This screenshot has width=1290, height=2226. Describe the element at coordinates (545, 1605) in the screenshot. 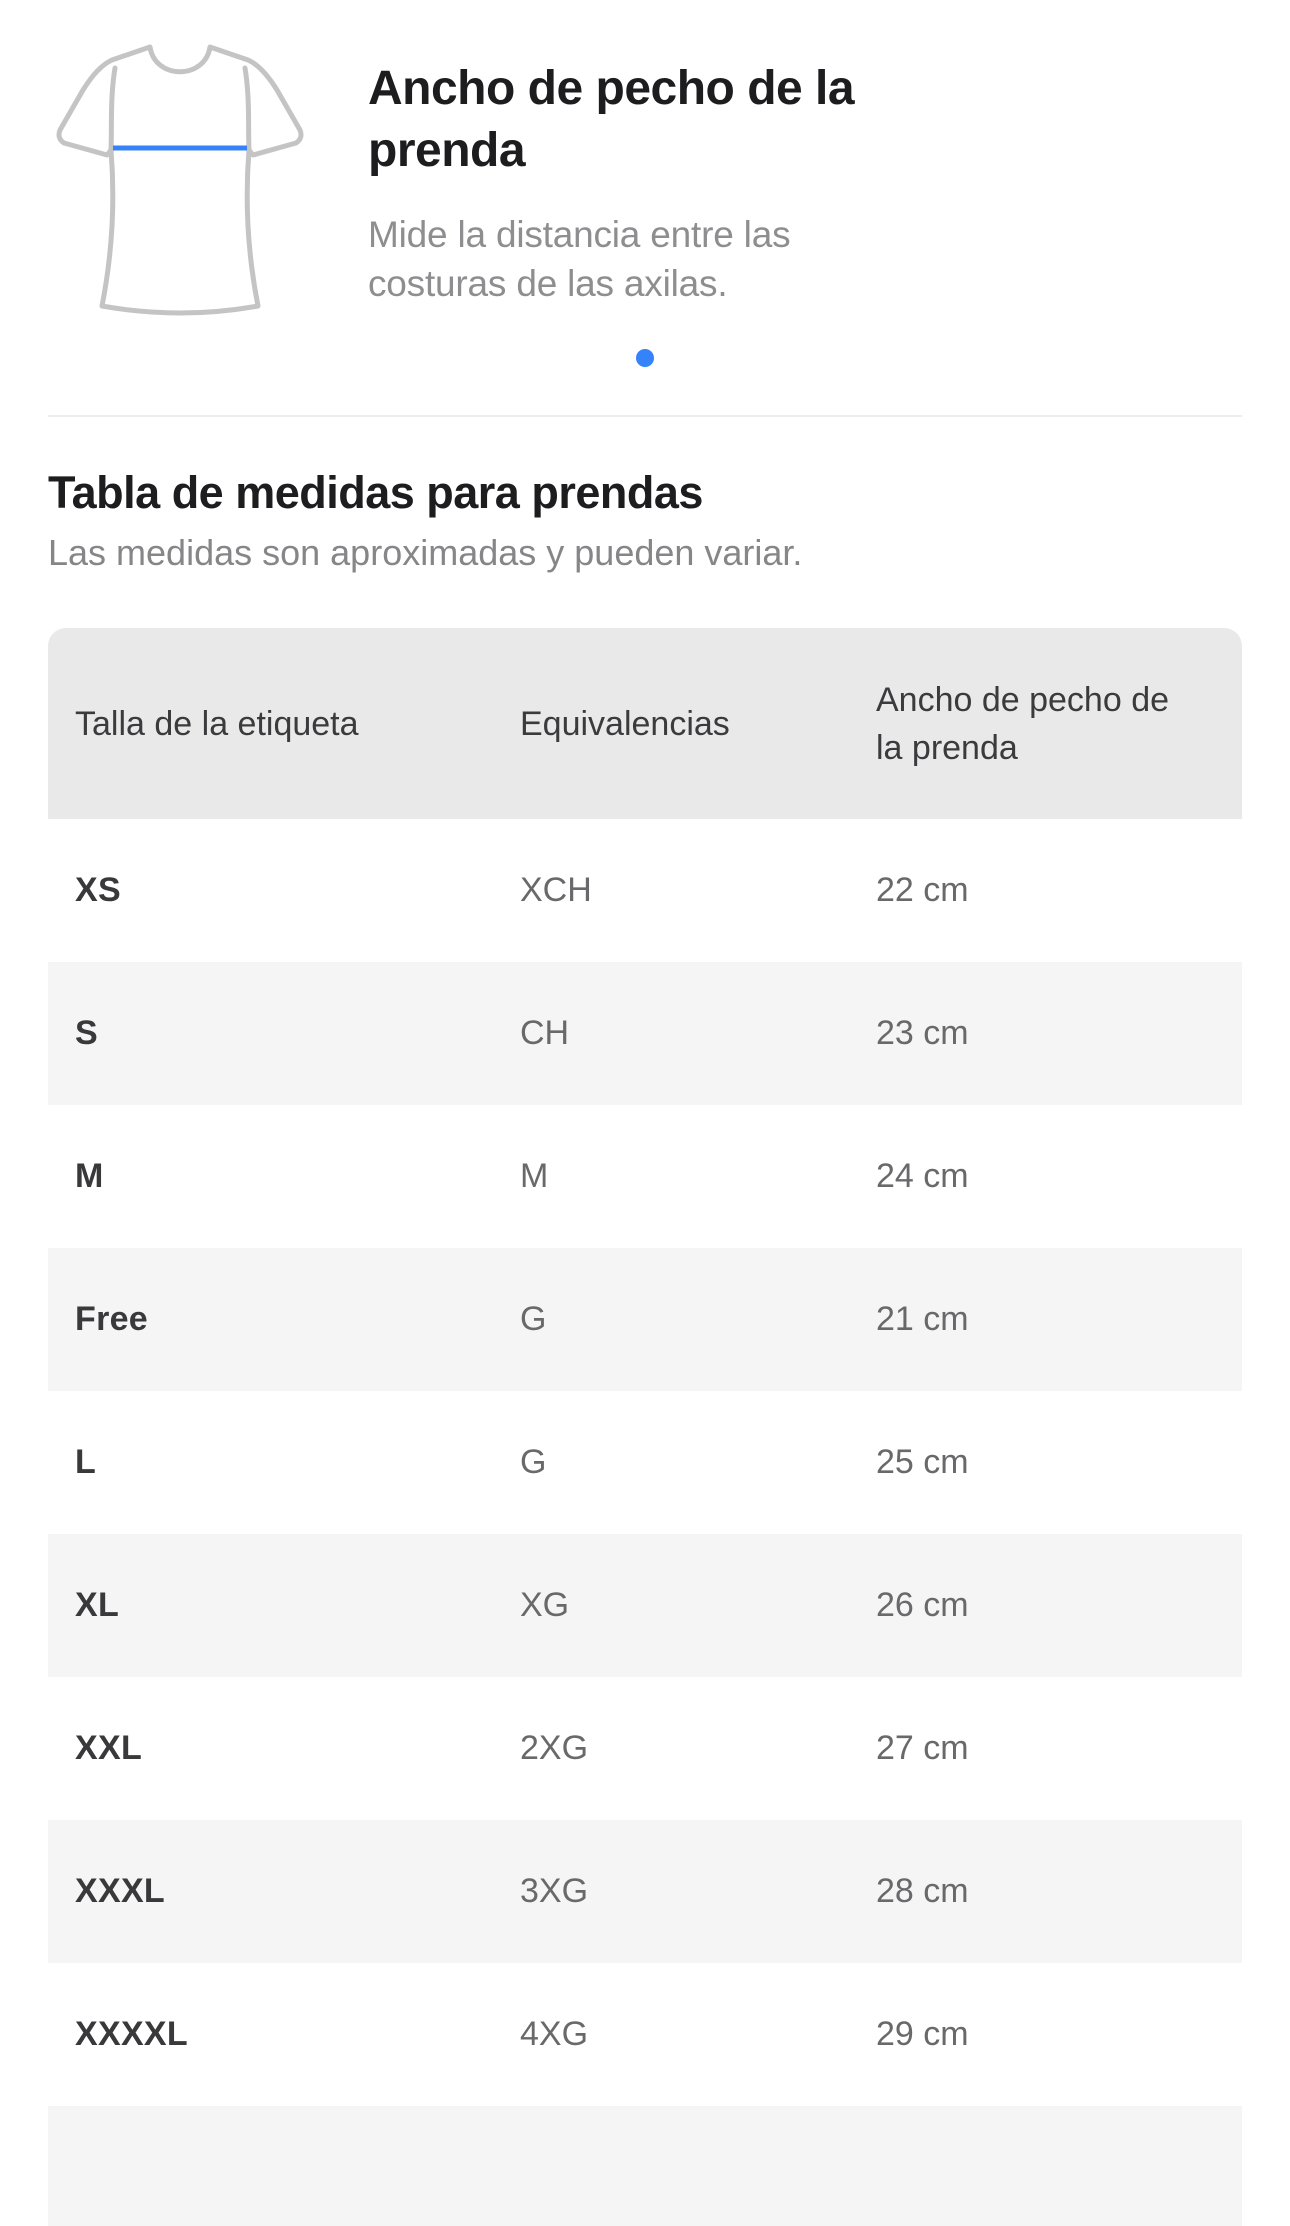

I see `cell-equivalence: XG` at that location.